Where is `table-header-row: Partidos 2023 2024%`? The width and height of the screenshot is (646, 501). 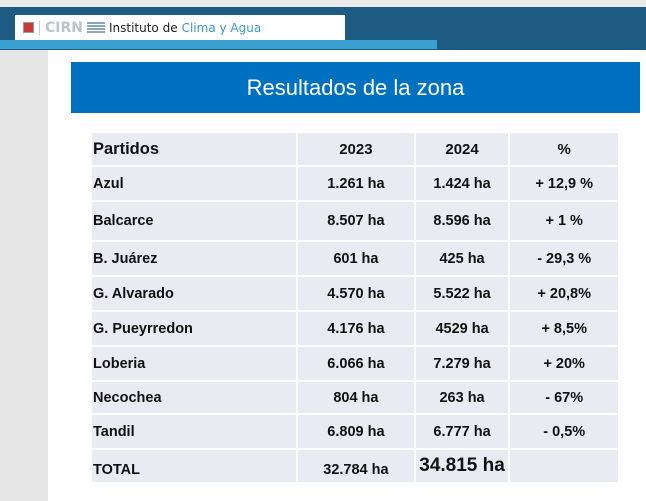
table-header-row: Partidos 2023 2024% is located at coordinates (354, 149).